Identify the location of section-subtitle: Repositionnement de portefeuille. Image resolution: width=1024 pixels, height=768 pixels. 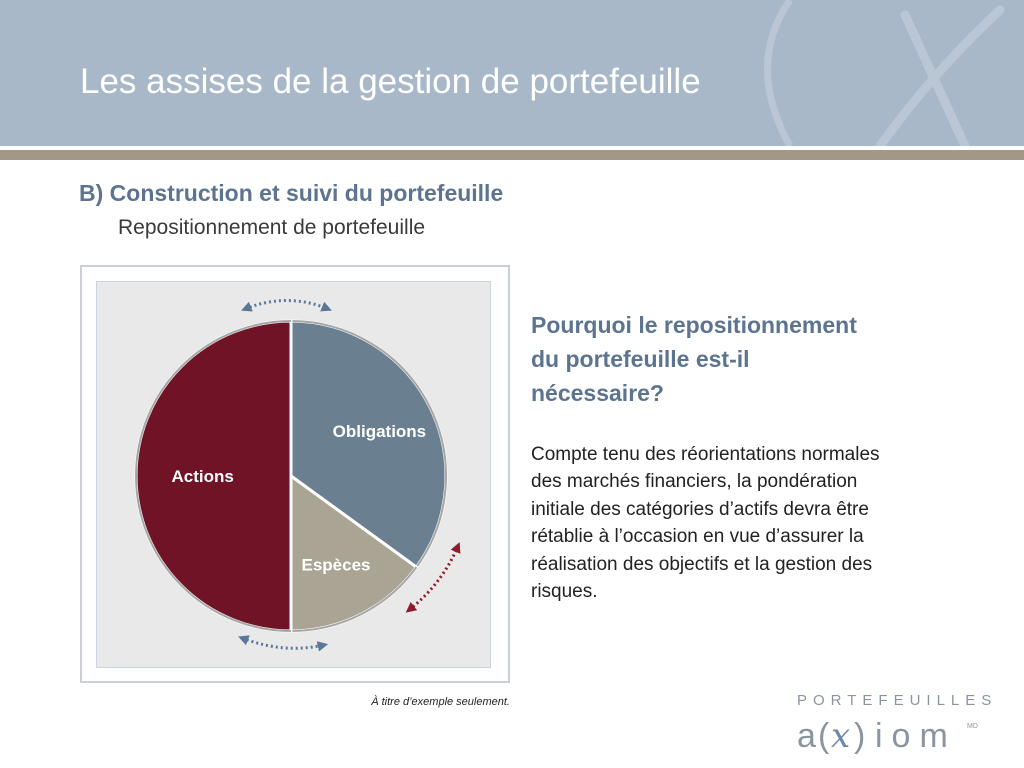
(272, 227).